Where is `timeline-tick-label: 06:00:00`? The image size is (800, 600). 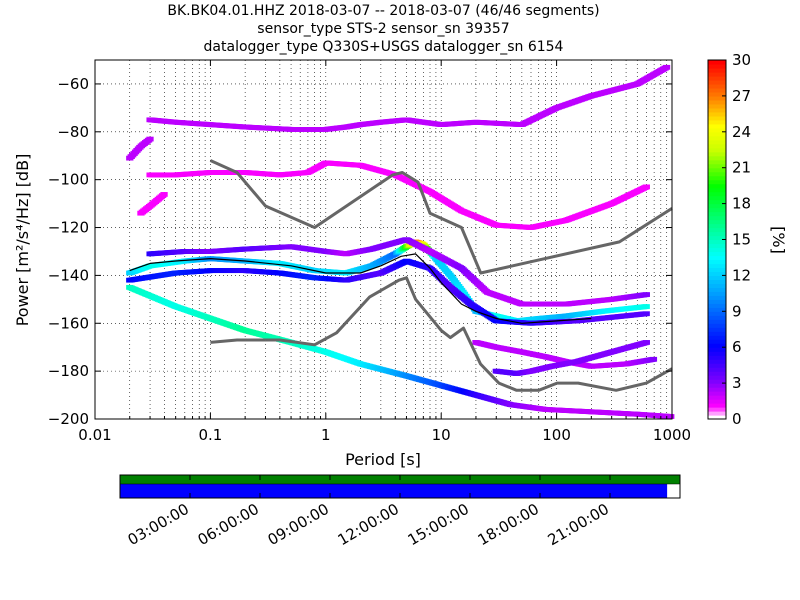
timeline-tick-label: 06:00:00 is located at coordinates (228, 524).